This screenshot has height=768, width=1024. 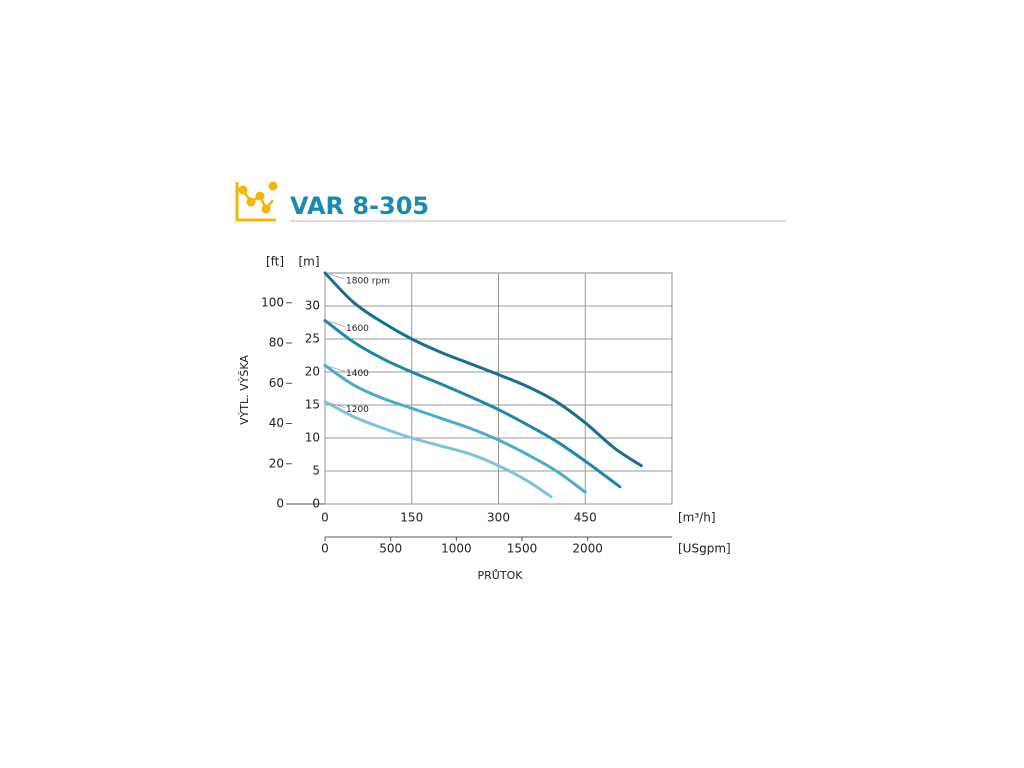 I want to click on y2-tick-label: 80, so click(x=276, y=343).